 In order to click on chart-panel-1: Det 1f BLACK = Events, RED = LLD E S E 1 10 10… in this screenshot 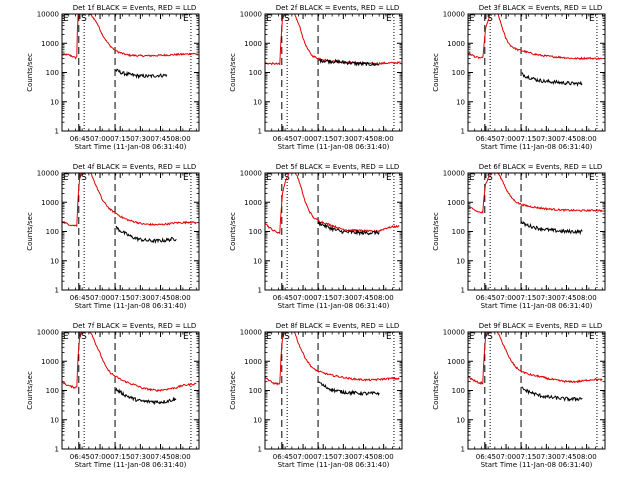, I will do `click(113, 77)`.